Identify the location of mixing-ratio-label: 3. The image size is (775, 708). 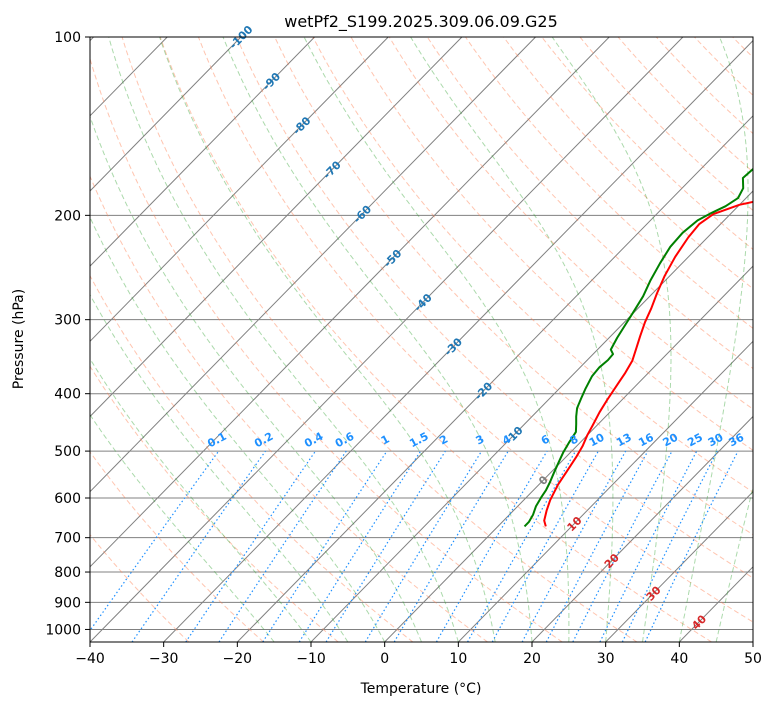
(480, 439).